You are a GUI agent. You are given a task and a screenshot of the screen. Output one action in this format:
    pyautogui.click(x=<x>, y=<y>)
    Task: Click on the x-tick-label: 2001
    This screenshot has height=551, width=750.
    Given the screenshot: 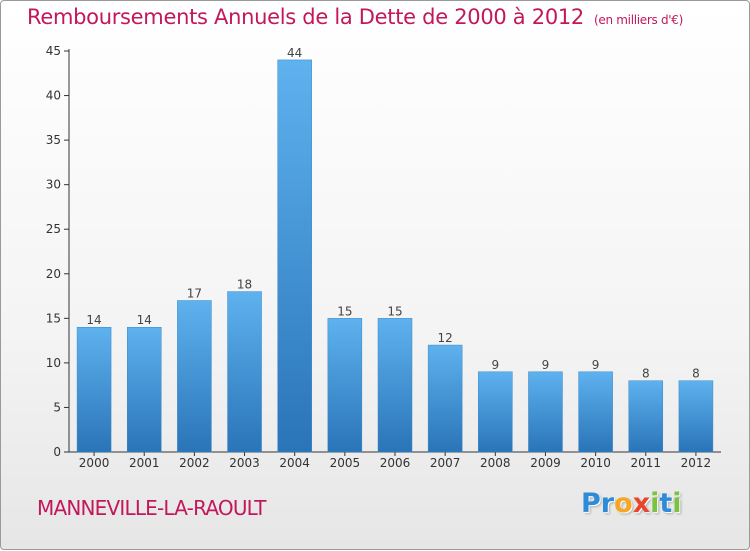 What is the action you would take?
    pyautogui.click(x=144, y=463)
    